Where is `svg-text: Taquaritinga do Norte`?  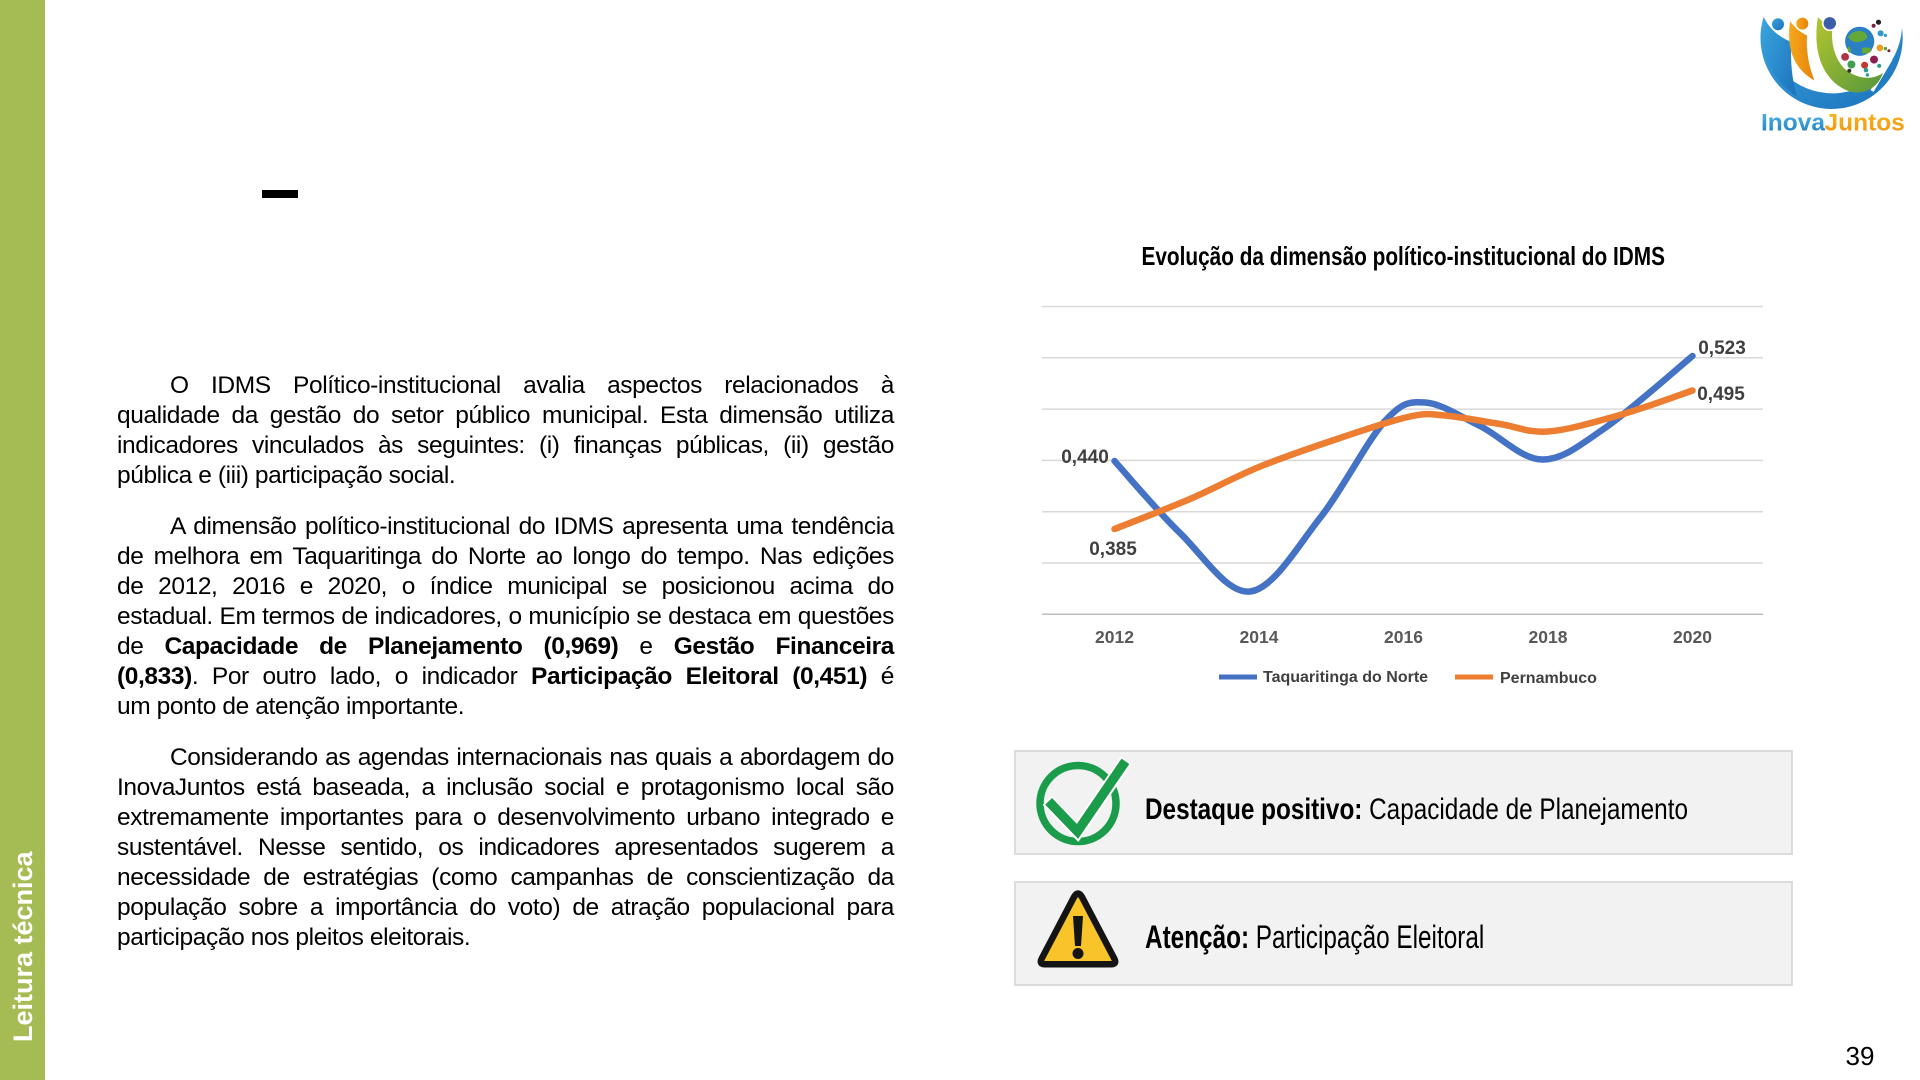
svg-text: Taquaritinga do Norte is located at coordinates (1345, 677).